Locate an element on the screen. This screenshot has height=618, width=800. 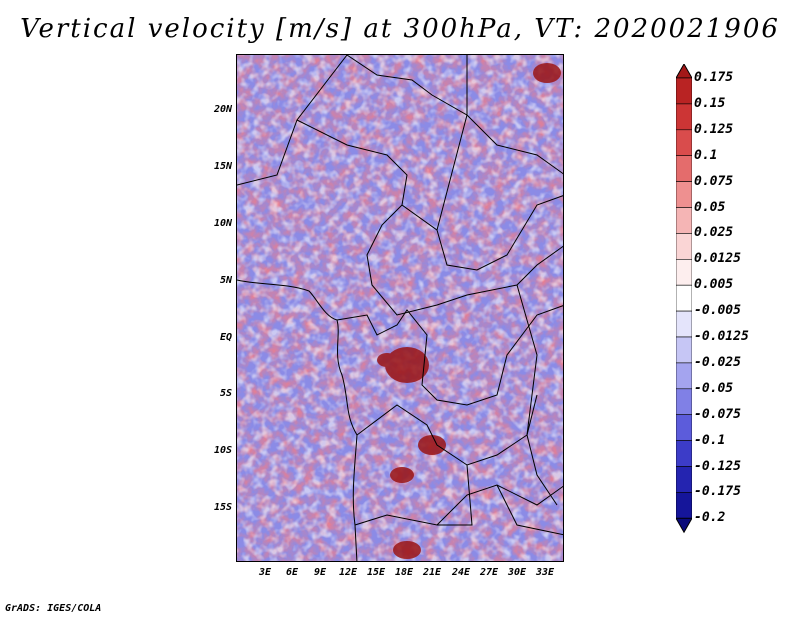
colorbar-label: -0.125 is located at coordinates (717, 466).